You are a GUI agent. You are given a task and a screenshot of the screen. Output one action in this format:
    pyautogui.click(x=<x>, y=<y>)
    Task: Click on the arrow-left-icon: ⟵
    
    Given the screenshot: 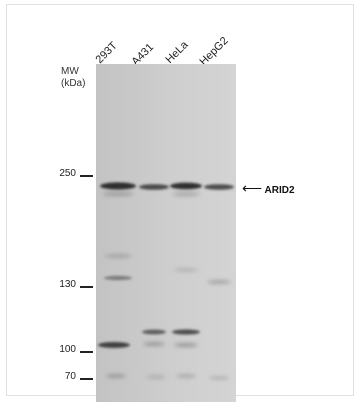 What is the action you would take?
    pyautogui.click(x=252, y=188)
    